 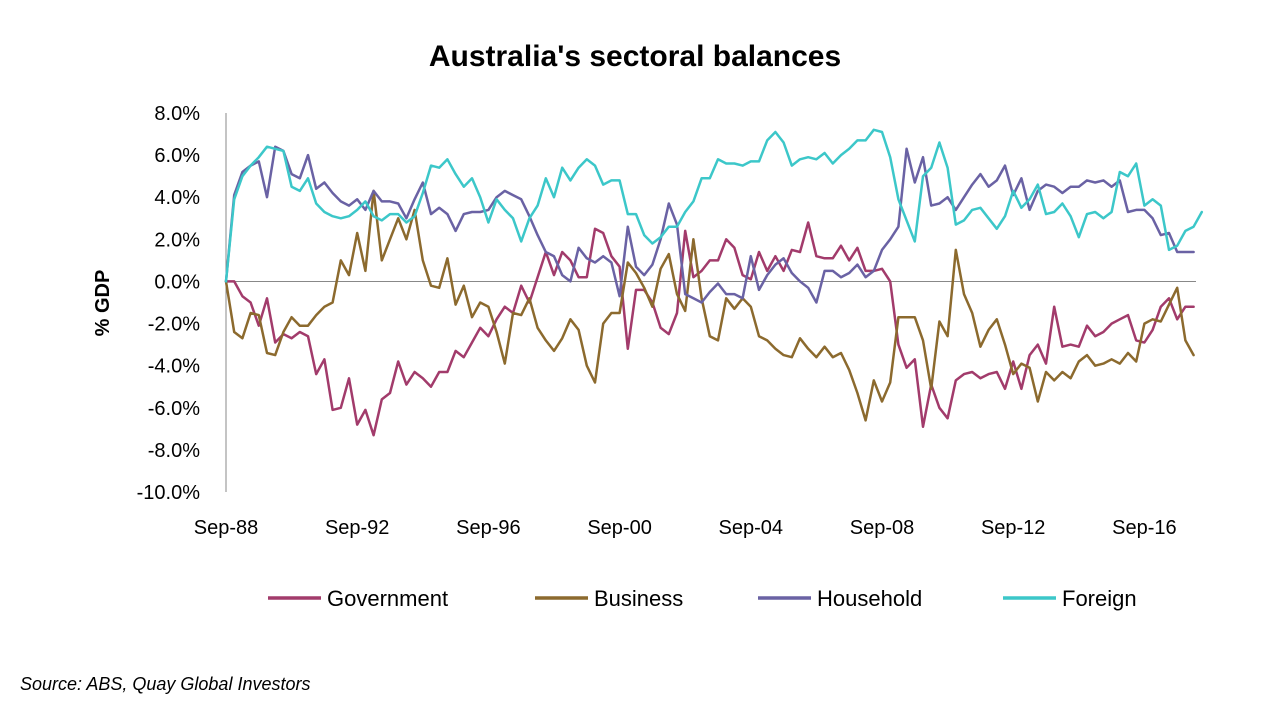 What do you see at coordinates (165, 684) in the screenshot?
I see `source-note: Source: ABS, Quay Global Investors` at bounding box center [165, 684].